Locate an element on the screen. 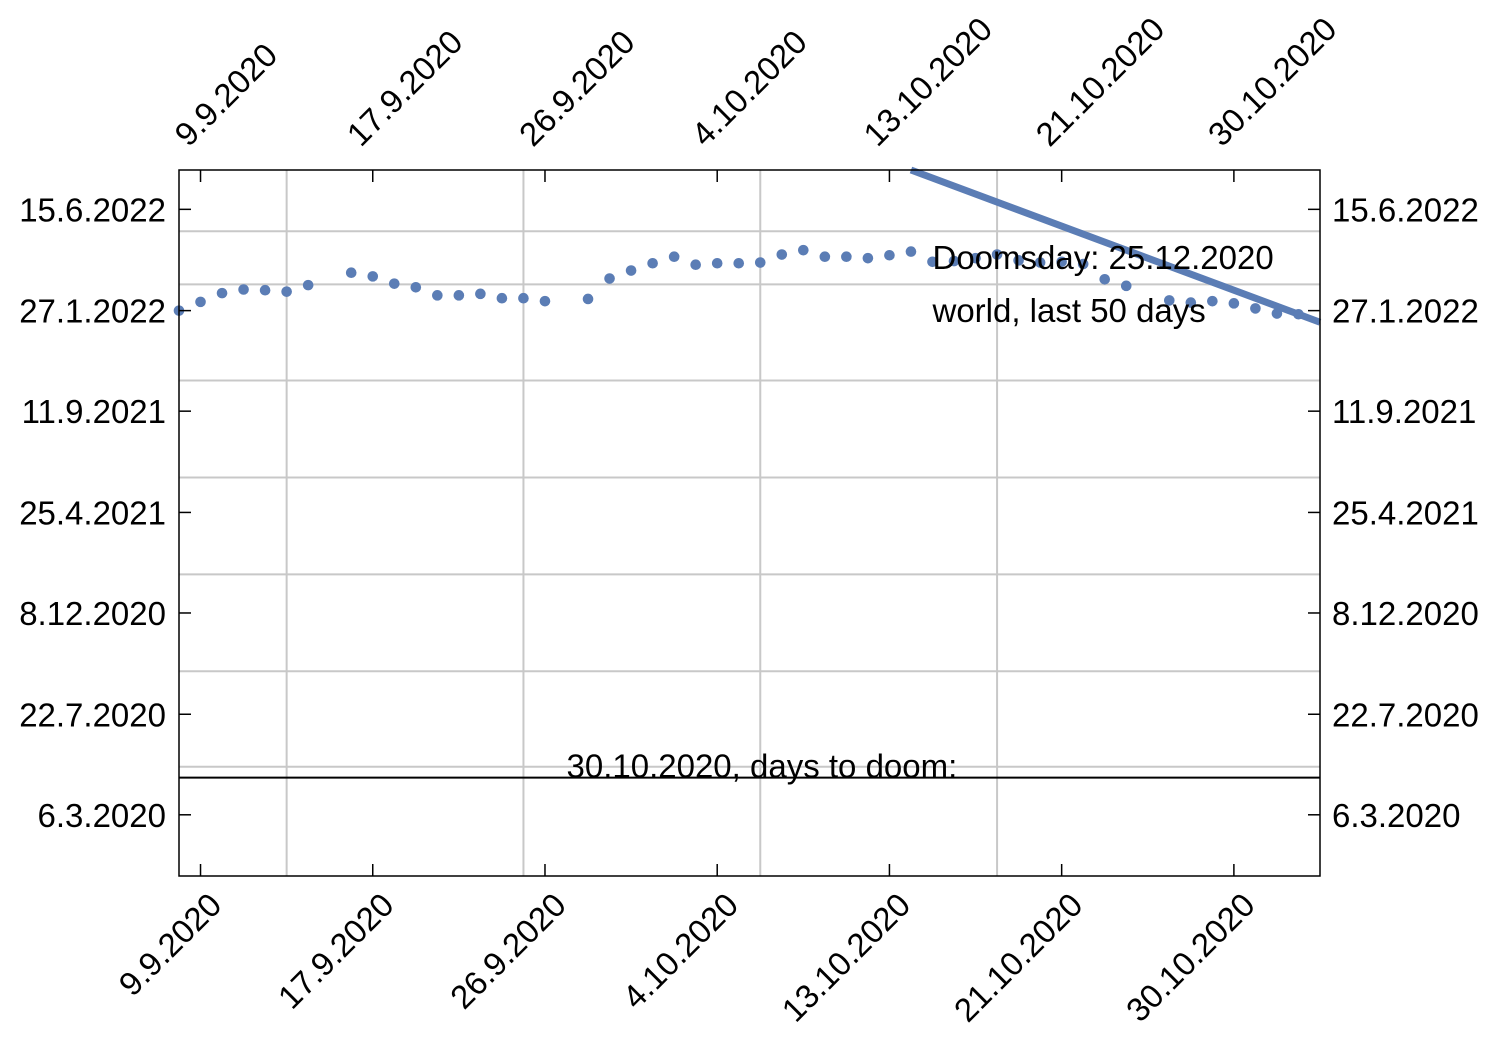  y-tick-label-left: 25.4.2021 is located at coordinates (92, 512).